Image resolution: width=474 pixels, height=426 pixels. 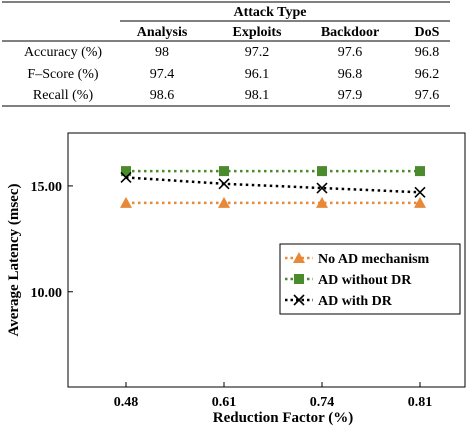 What do you see at coordinates (224, 402) in the screenshot?
I see `x-tick-label: 0.61` at bounding box center [224, 402].